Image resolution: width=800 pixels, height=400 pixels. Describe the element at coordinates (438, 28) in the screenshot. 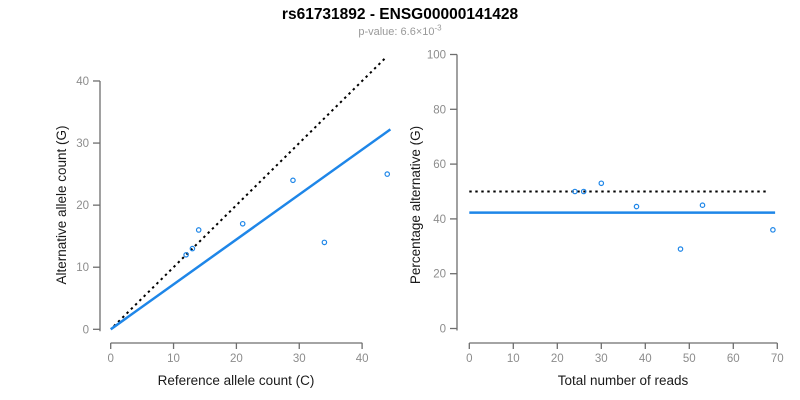

I see `pvalue-exponent: -3` at that location.